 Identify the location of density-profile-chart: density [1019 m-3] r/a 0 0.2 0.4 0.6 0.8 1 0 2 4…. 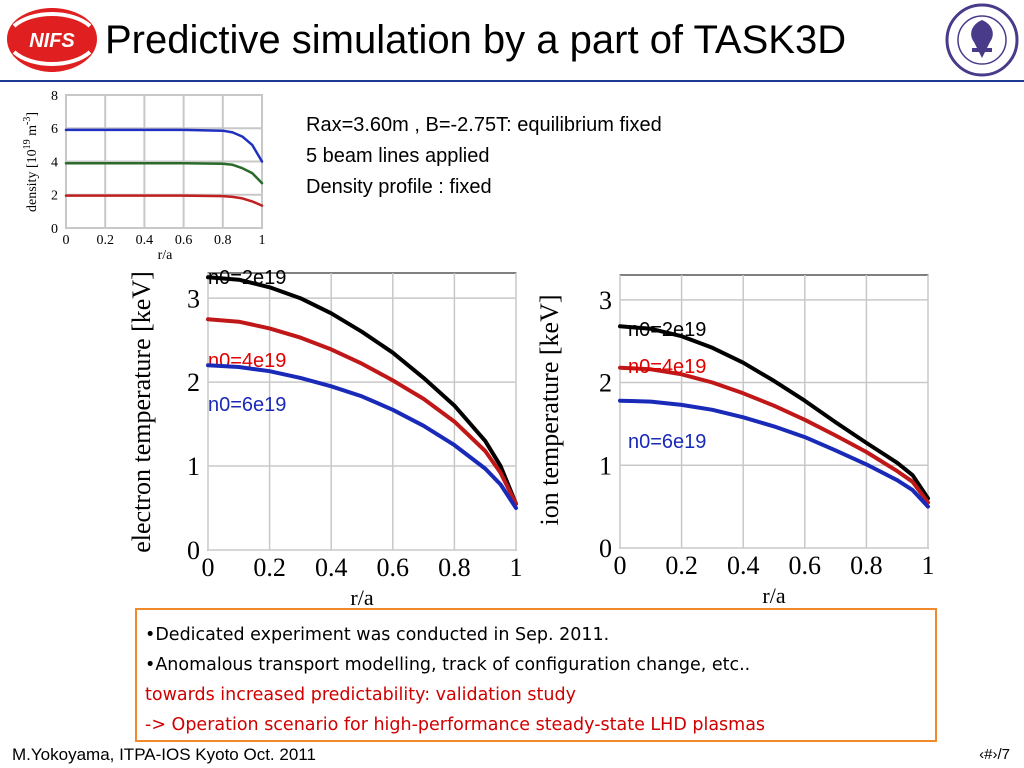
(144, 176).